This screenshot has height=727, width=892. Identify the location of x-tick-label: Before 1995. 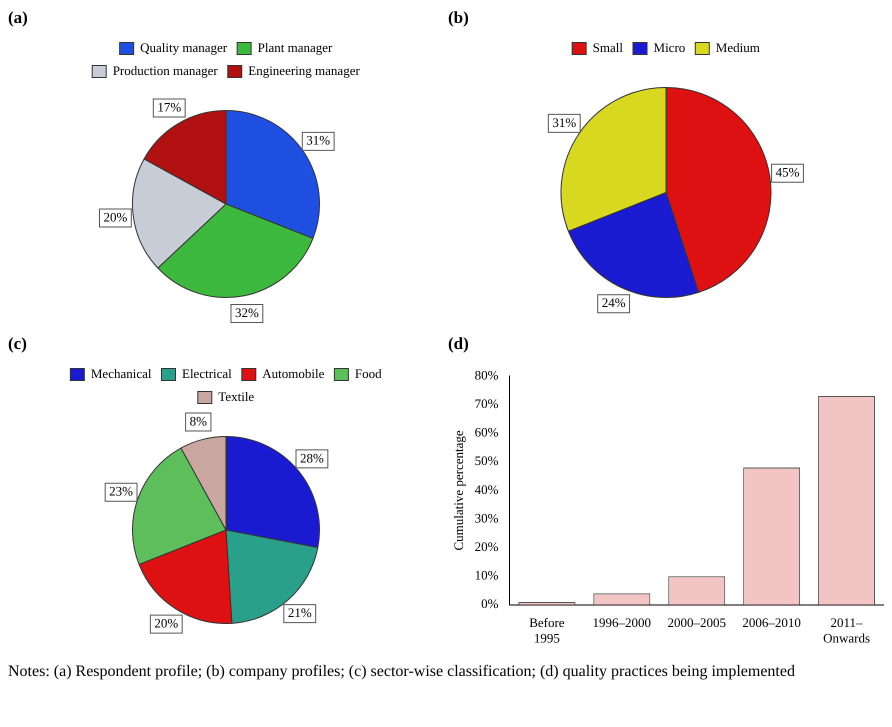
(547, 630).